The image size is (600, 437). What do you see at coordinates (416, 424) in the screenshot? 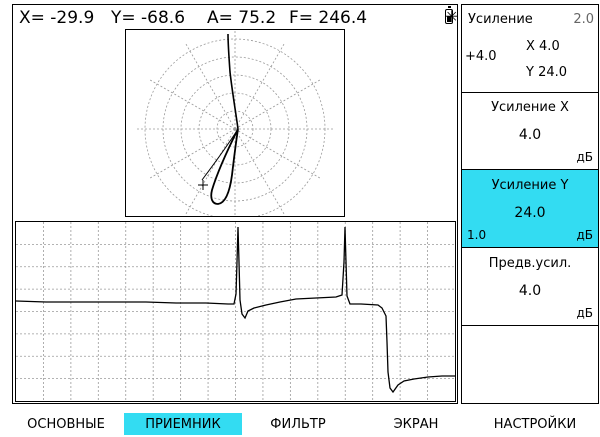
I see `tab-screen: ЭКРАН` at bounding box center [416, 424].